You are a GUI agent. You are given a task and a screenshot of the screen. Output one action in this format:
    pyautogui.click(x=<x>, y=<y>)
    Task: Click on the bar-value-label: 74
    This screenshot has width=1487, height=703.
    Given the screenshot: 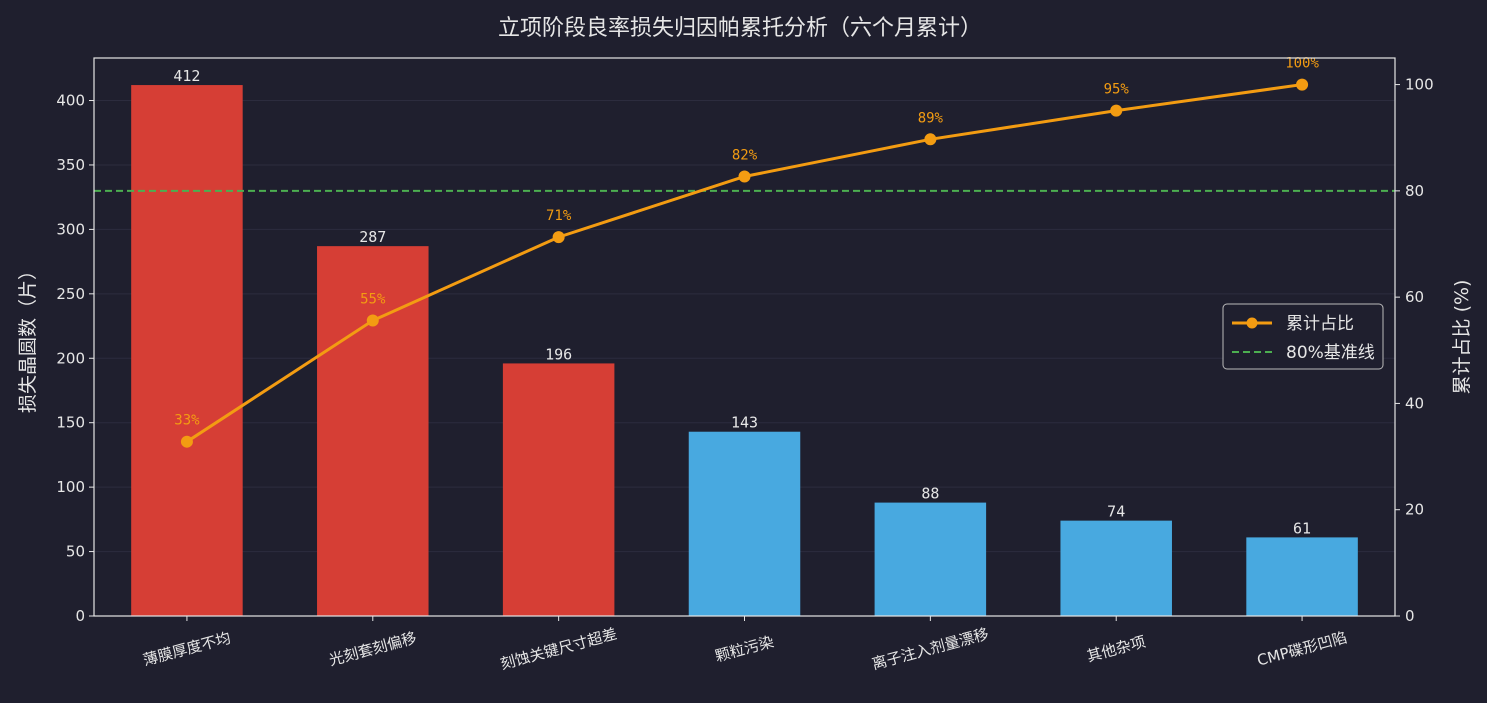 What is the action you would take?
    pyautogui.click(x=1116, y=512)
    